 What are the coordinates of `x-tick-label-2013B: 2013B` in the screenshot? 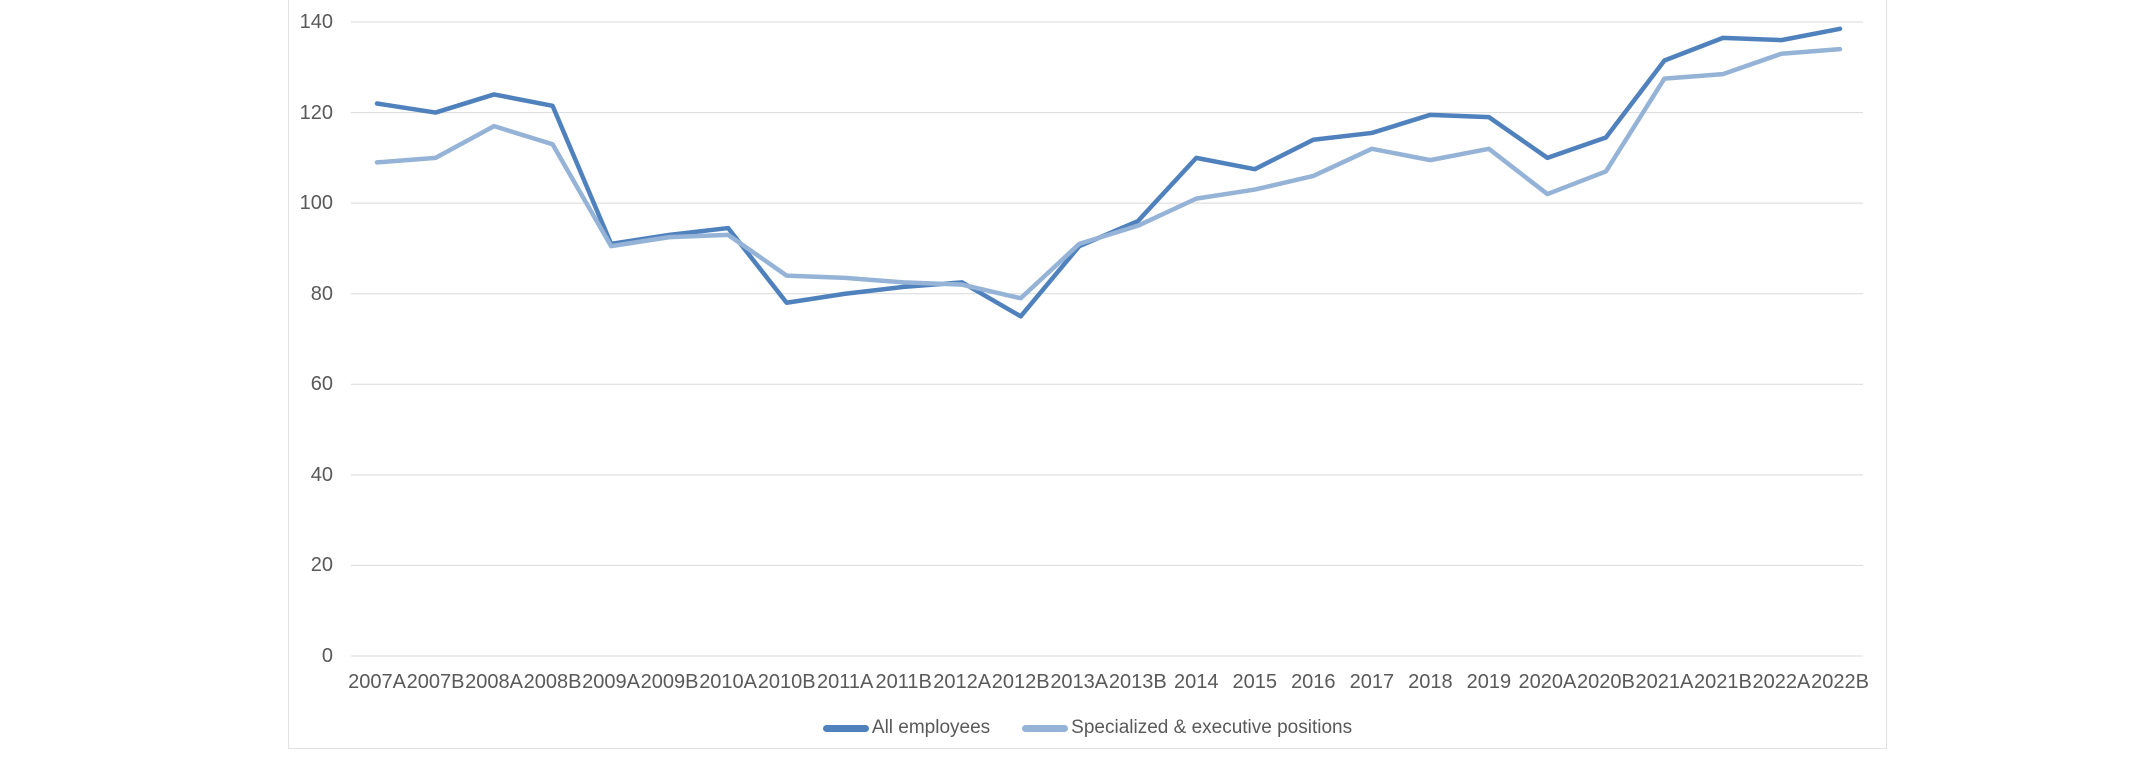 It's located at (1137, 682).